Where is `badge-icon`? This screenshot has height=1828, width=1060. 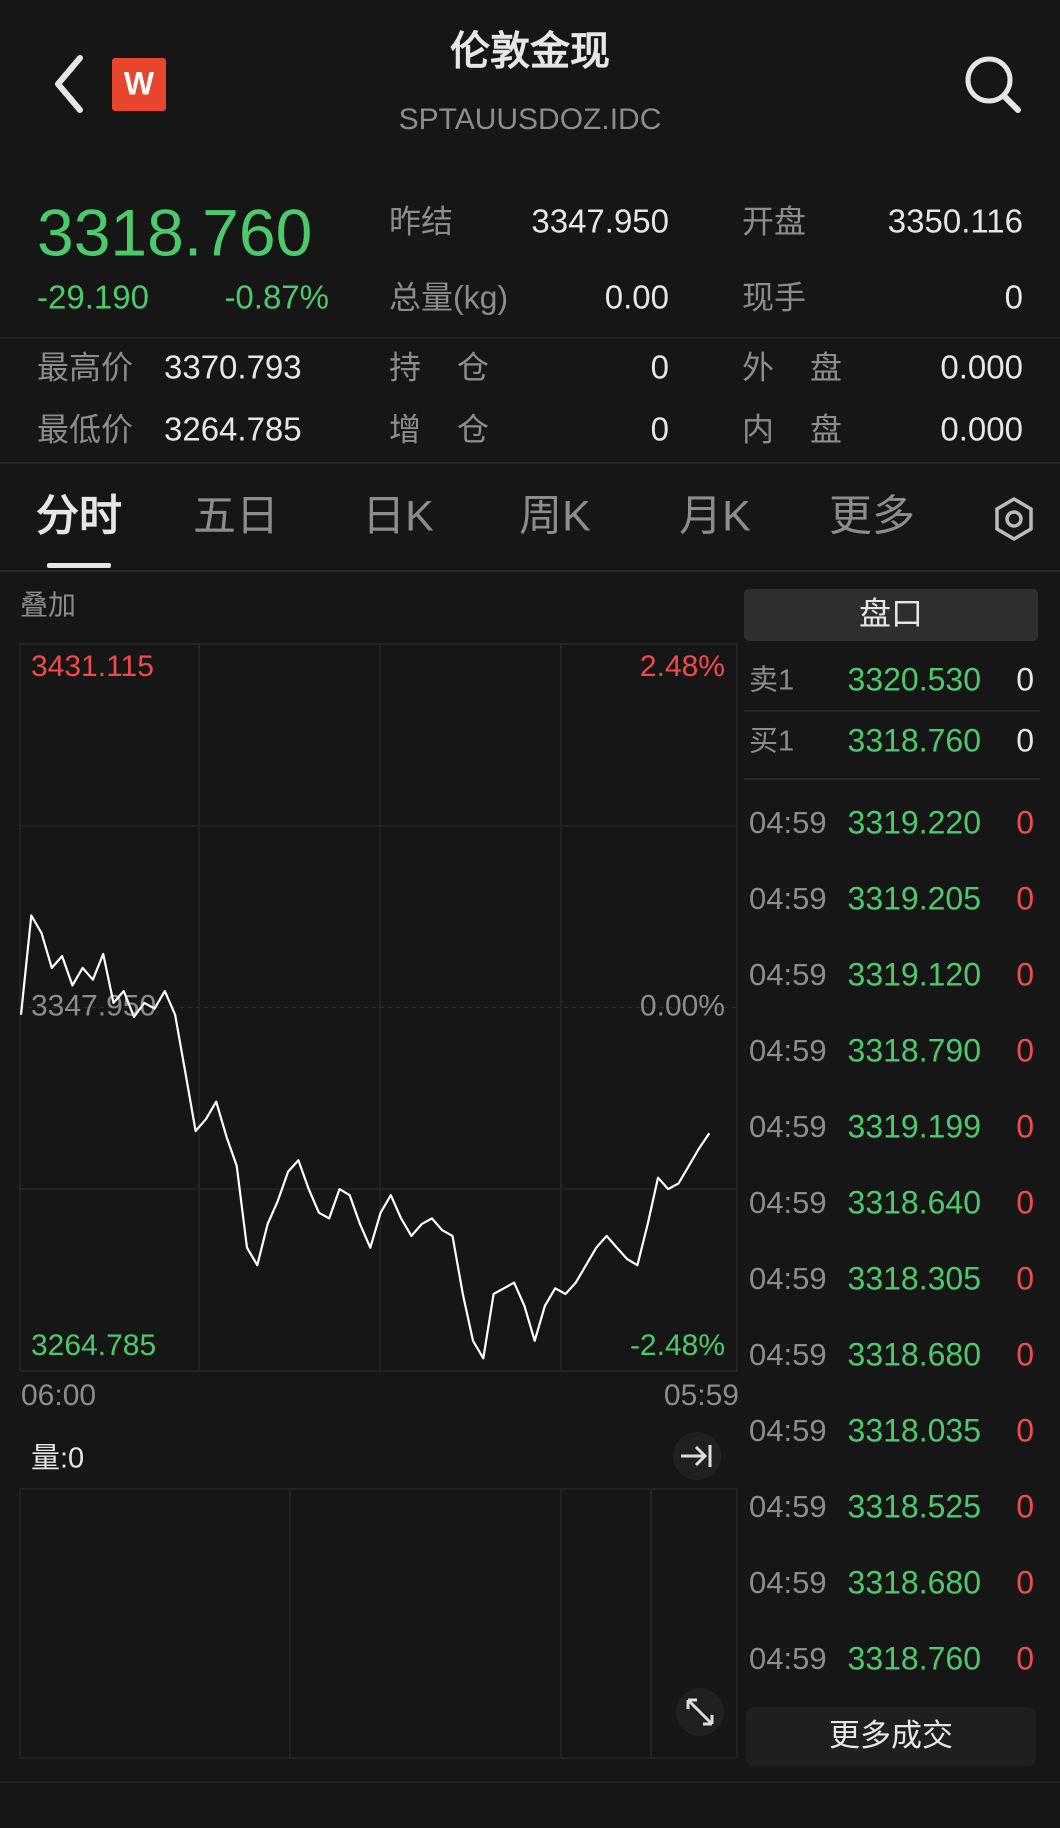 badge-icon is located at coordinates (139, 84).